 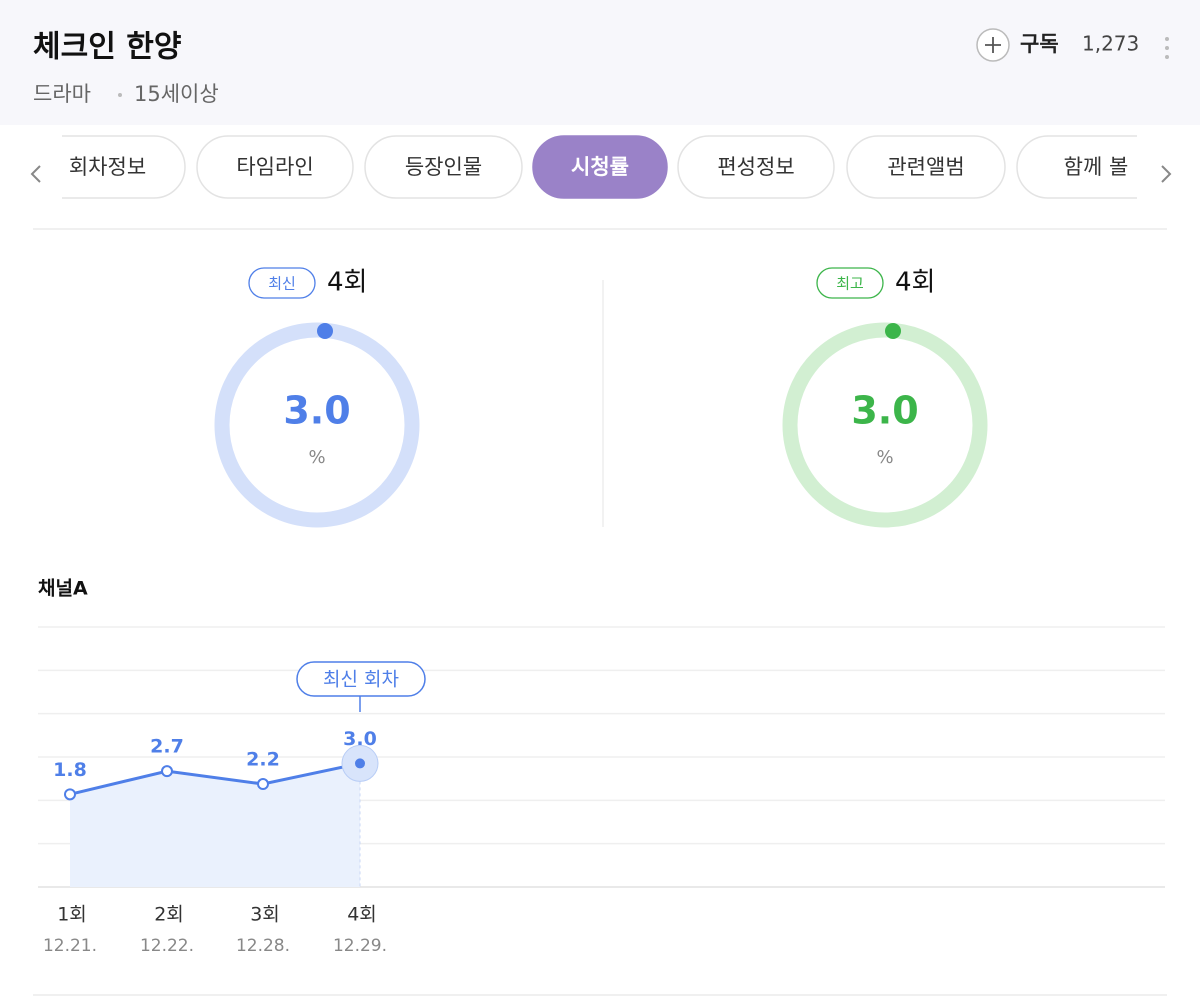 I want to click on tab-label: 관련앨범, so click(x=925, y=167).